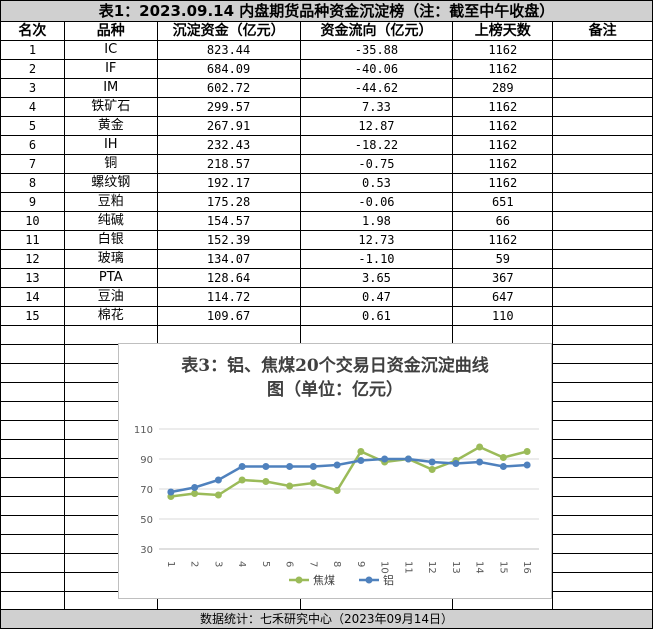 The image size is (653, 629). I want to click on table-row: 9 豆粕 175.28 -0.06 651, so click(326, 202).